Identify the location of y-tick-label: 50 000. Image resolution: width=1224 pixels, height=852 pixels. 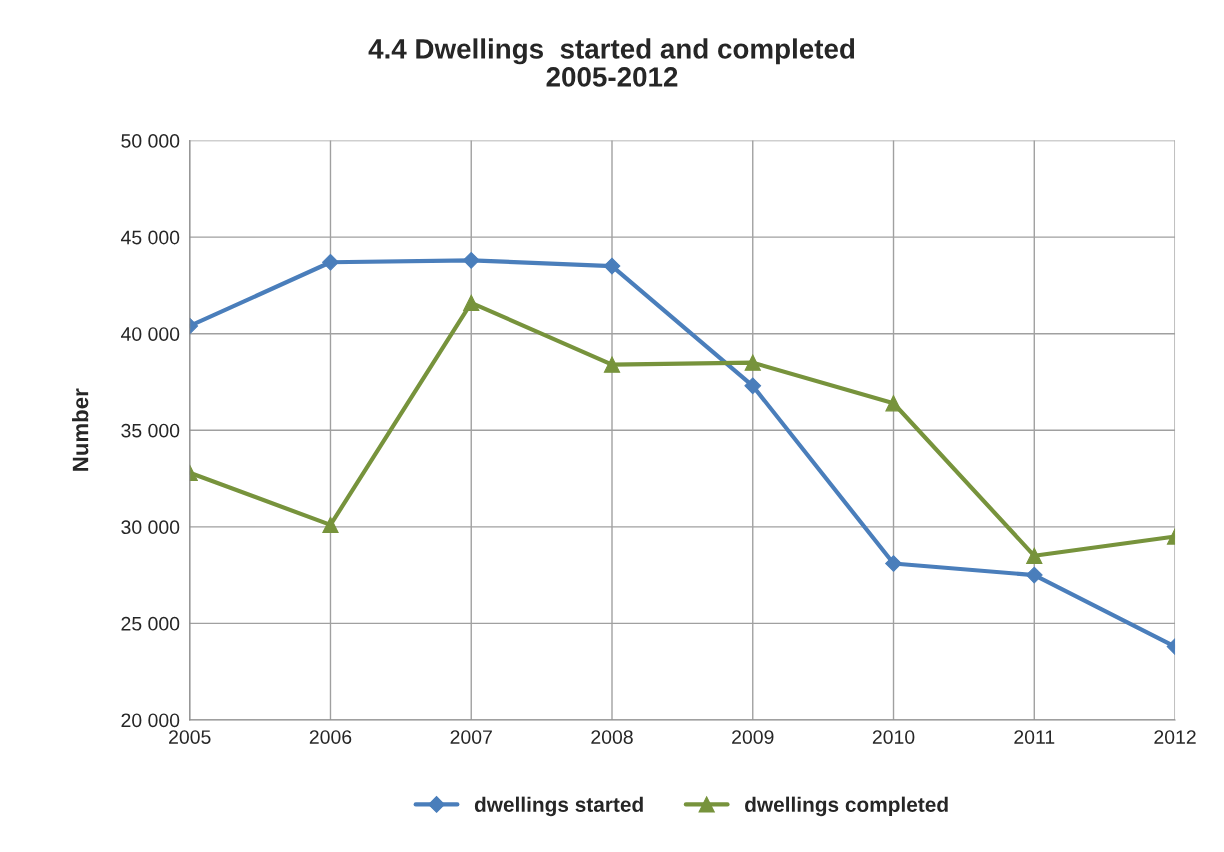
(150, 141).